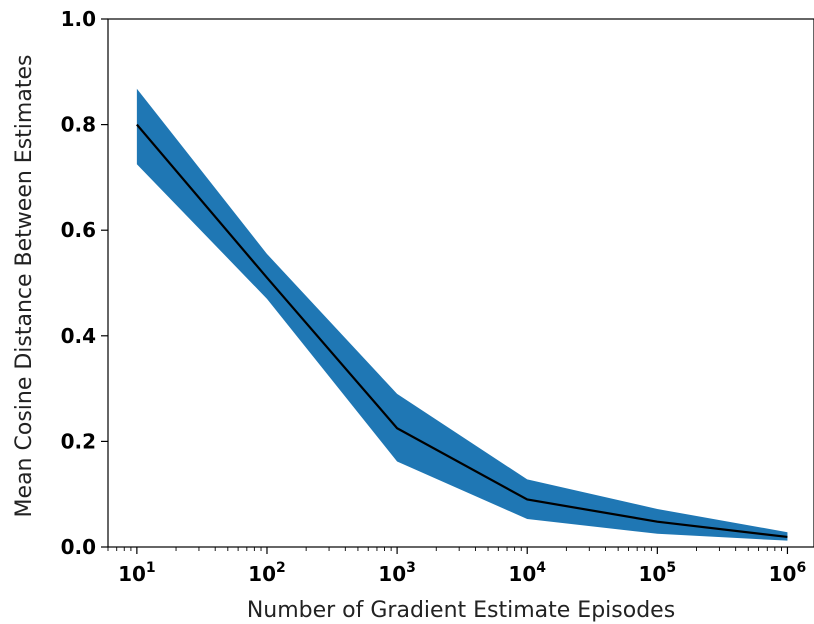 The width and height of the screenshot is (814, 624). I want to click on x-axis-label: Number of Gradient Estimate Episodes, so click(461, 610).